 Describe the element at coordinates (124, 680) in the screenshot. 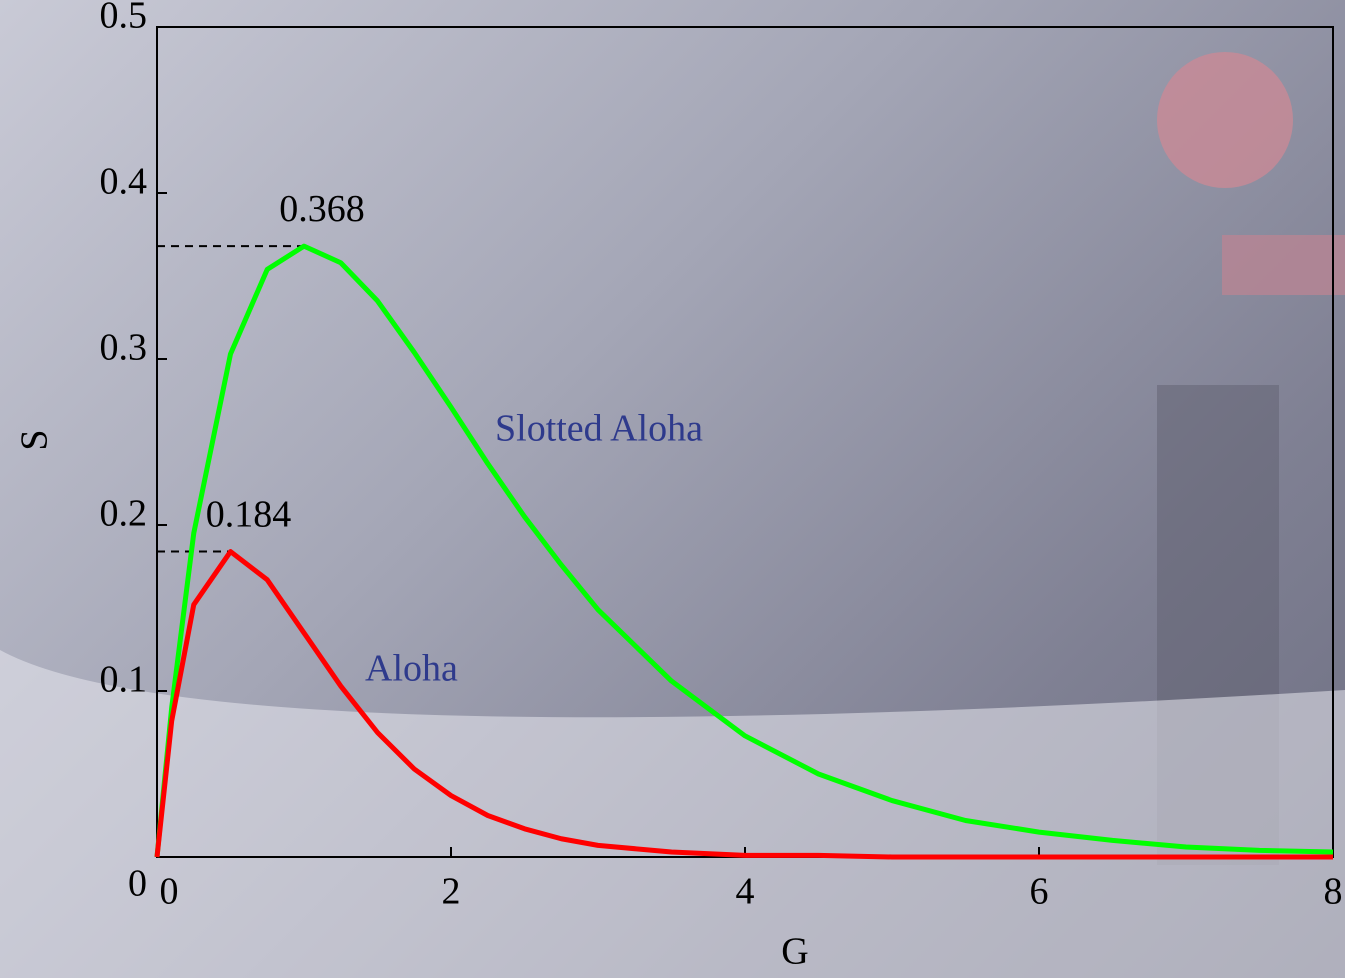

I see `y-tick-label: 0.1` at that location.